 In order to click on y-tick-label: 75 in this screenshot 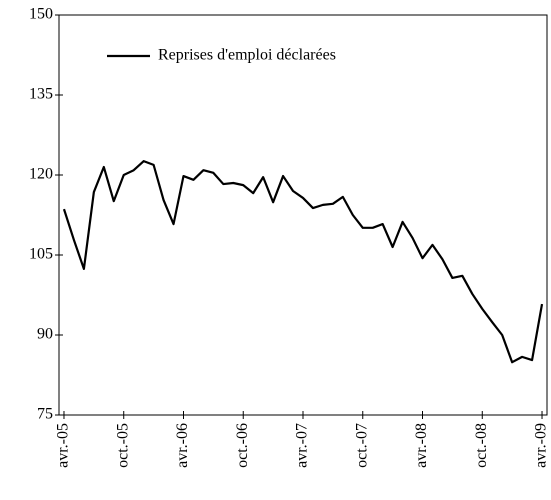, I will do `click(45, 414)`.